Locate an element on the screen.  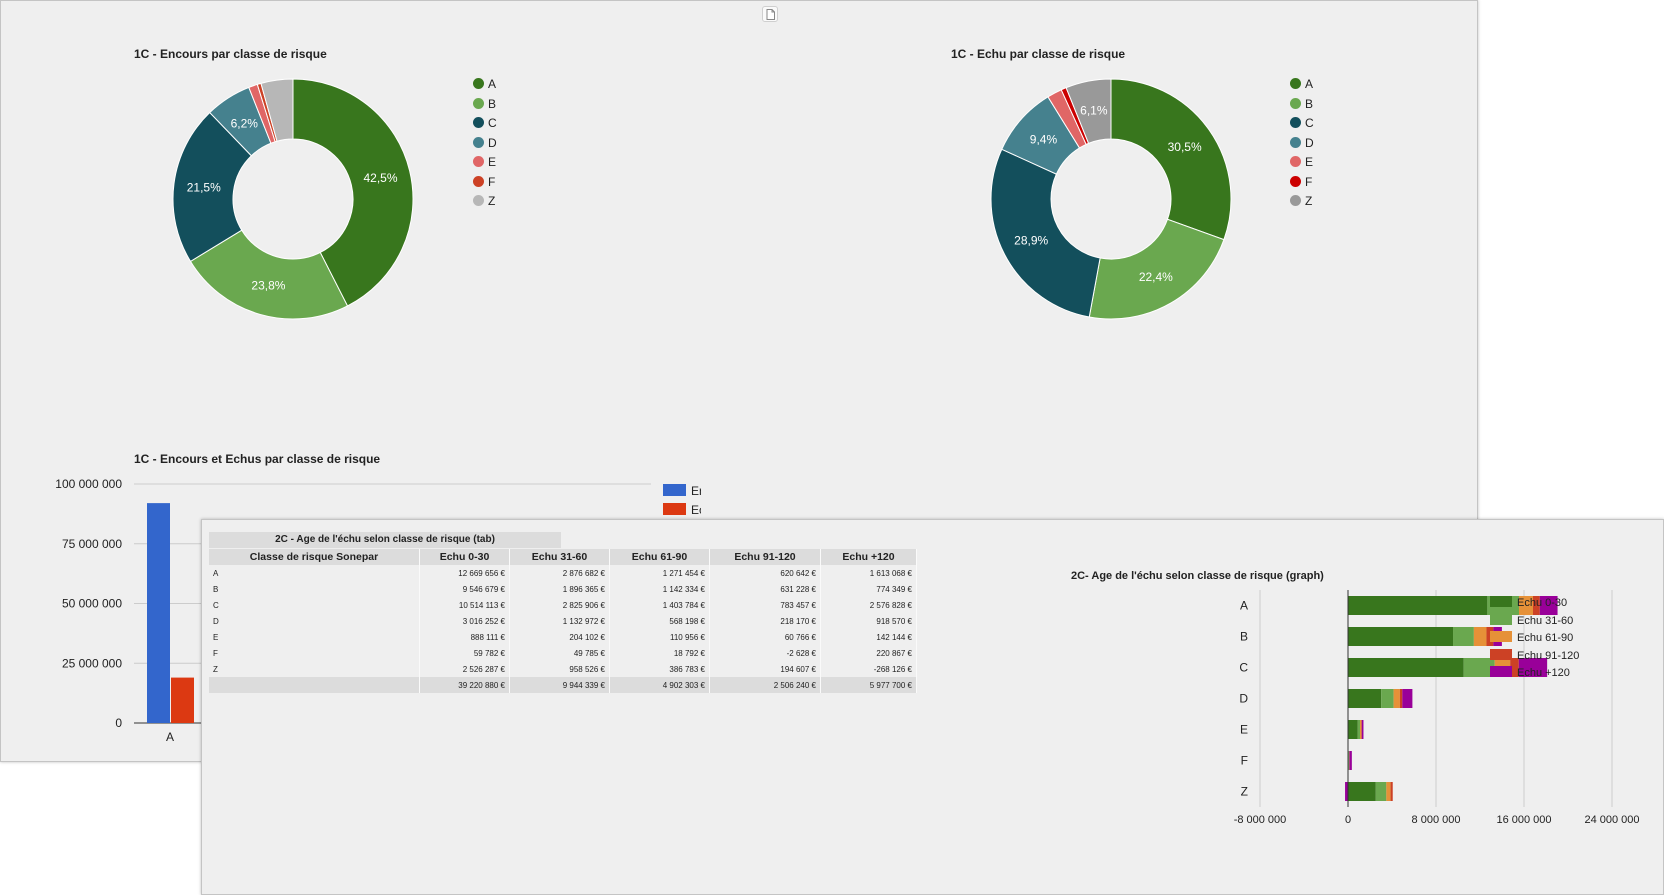
chart-title-encours-pie: 1C - Encours par classe de risque is located at coordinates (230, 54).